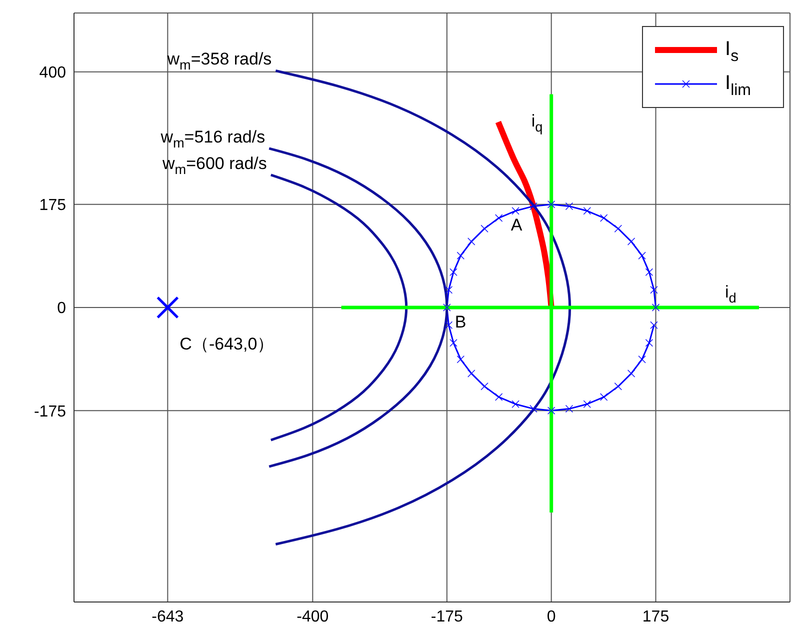  Describe the element at coordinates (516, 224) in the screenshot. I see `annotation: A` at that location.